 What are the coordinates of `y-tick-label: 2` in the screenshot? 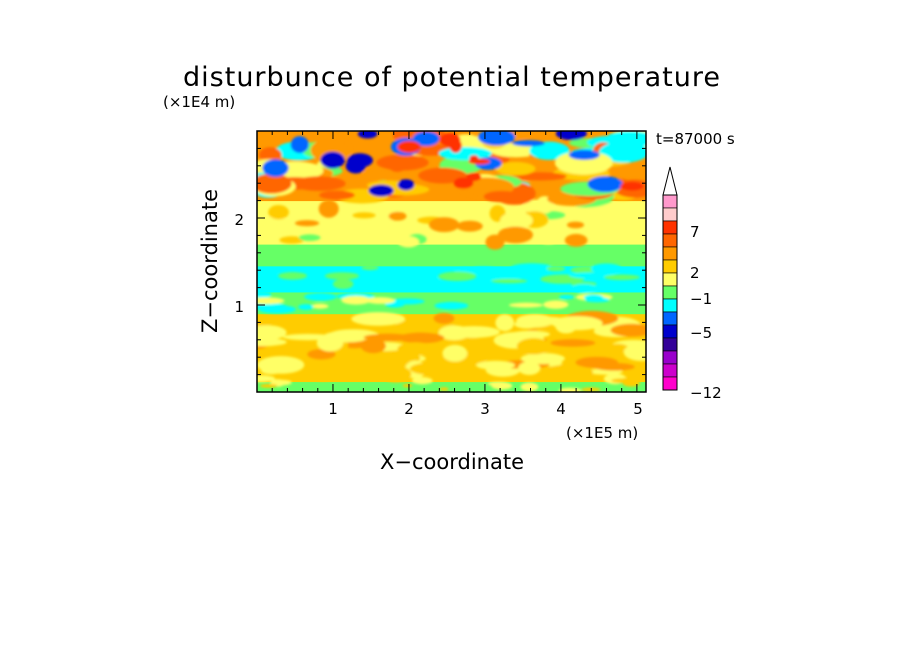 It's located at (239, 220).